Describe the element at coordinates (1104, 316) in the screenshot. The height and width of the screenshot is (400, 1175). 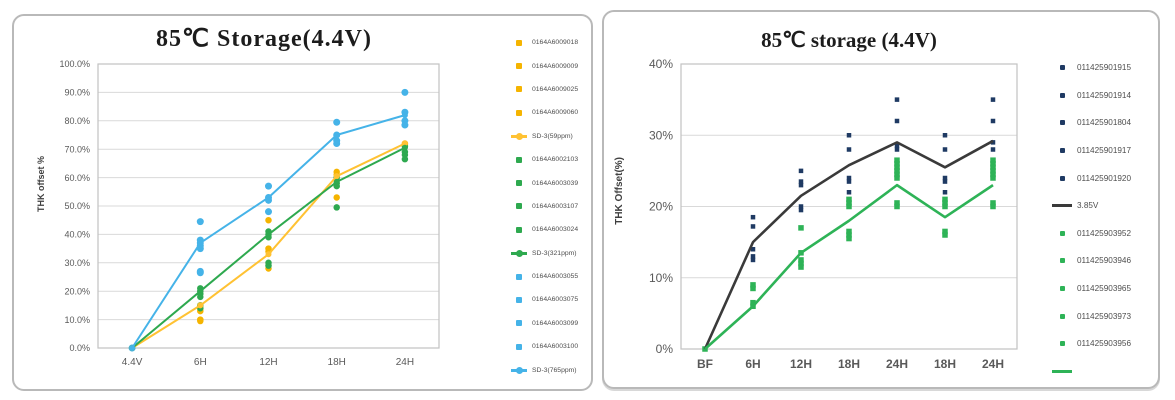
I see `legend-item-label: 011425903973` at that location.